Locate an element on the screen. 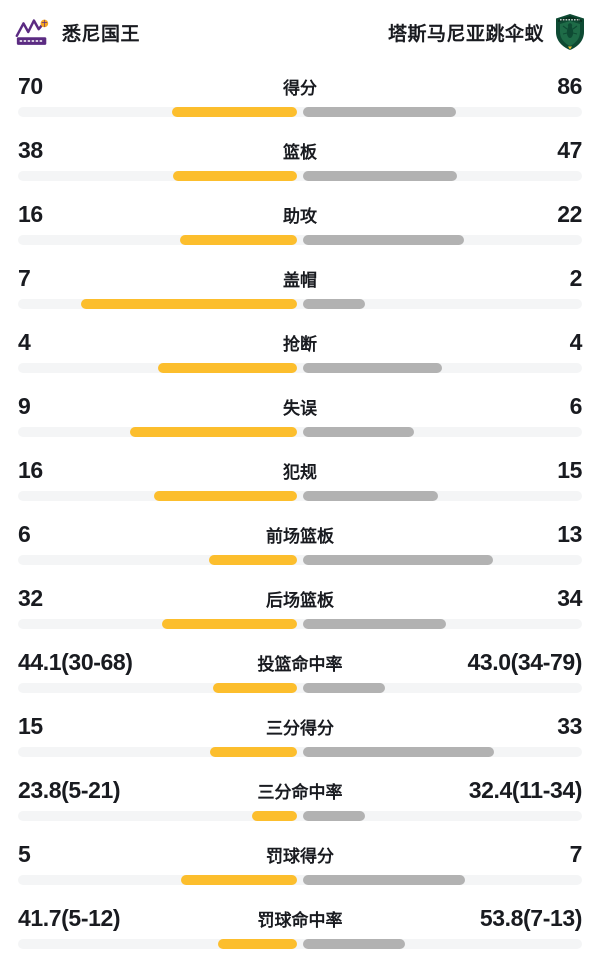 The image size is (600, 960). stat-label: 罚球命中率 is located at coordinates (300, 920).